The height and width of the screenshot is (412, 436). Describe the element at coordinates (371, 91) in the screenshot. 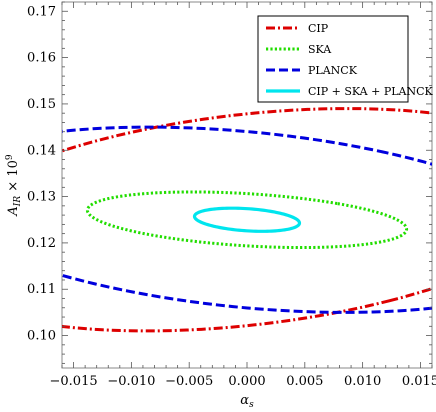

I see `legend-label: CIP + SKA + PLANCK` at that location.